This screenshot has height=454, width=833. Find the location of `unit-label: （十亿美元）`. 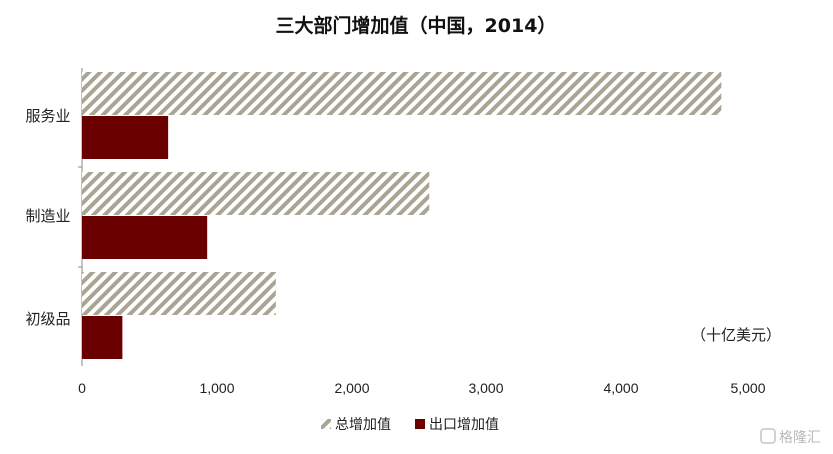

unit-label: （十亿美元） is located at coordinates (736, 335).